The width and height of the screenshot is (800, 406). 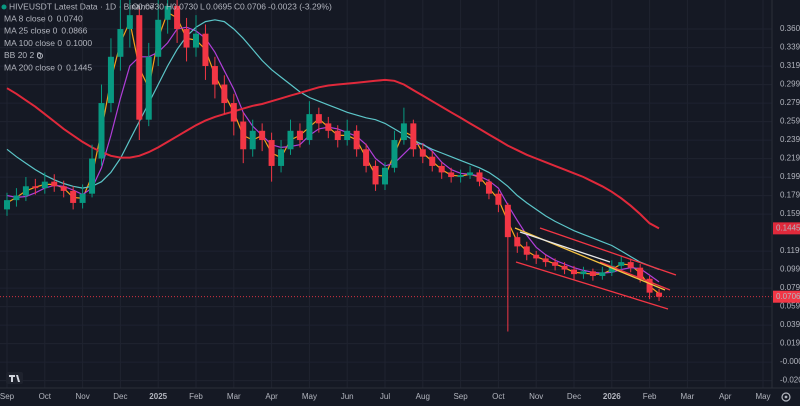 What do you see at coordinates (23, 55) in the screenshot?
I see `legend-hidden-indicator: BB 20 2 0` at bounding box center [23, 55].